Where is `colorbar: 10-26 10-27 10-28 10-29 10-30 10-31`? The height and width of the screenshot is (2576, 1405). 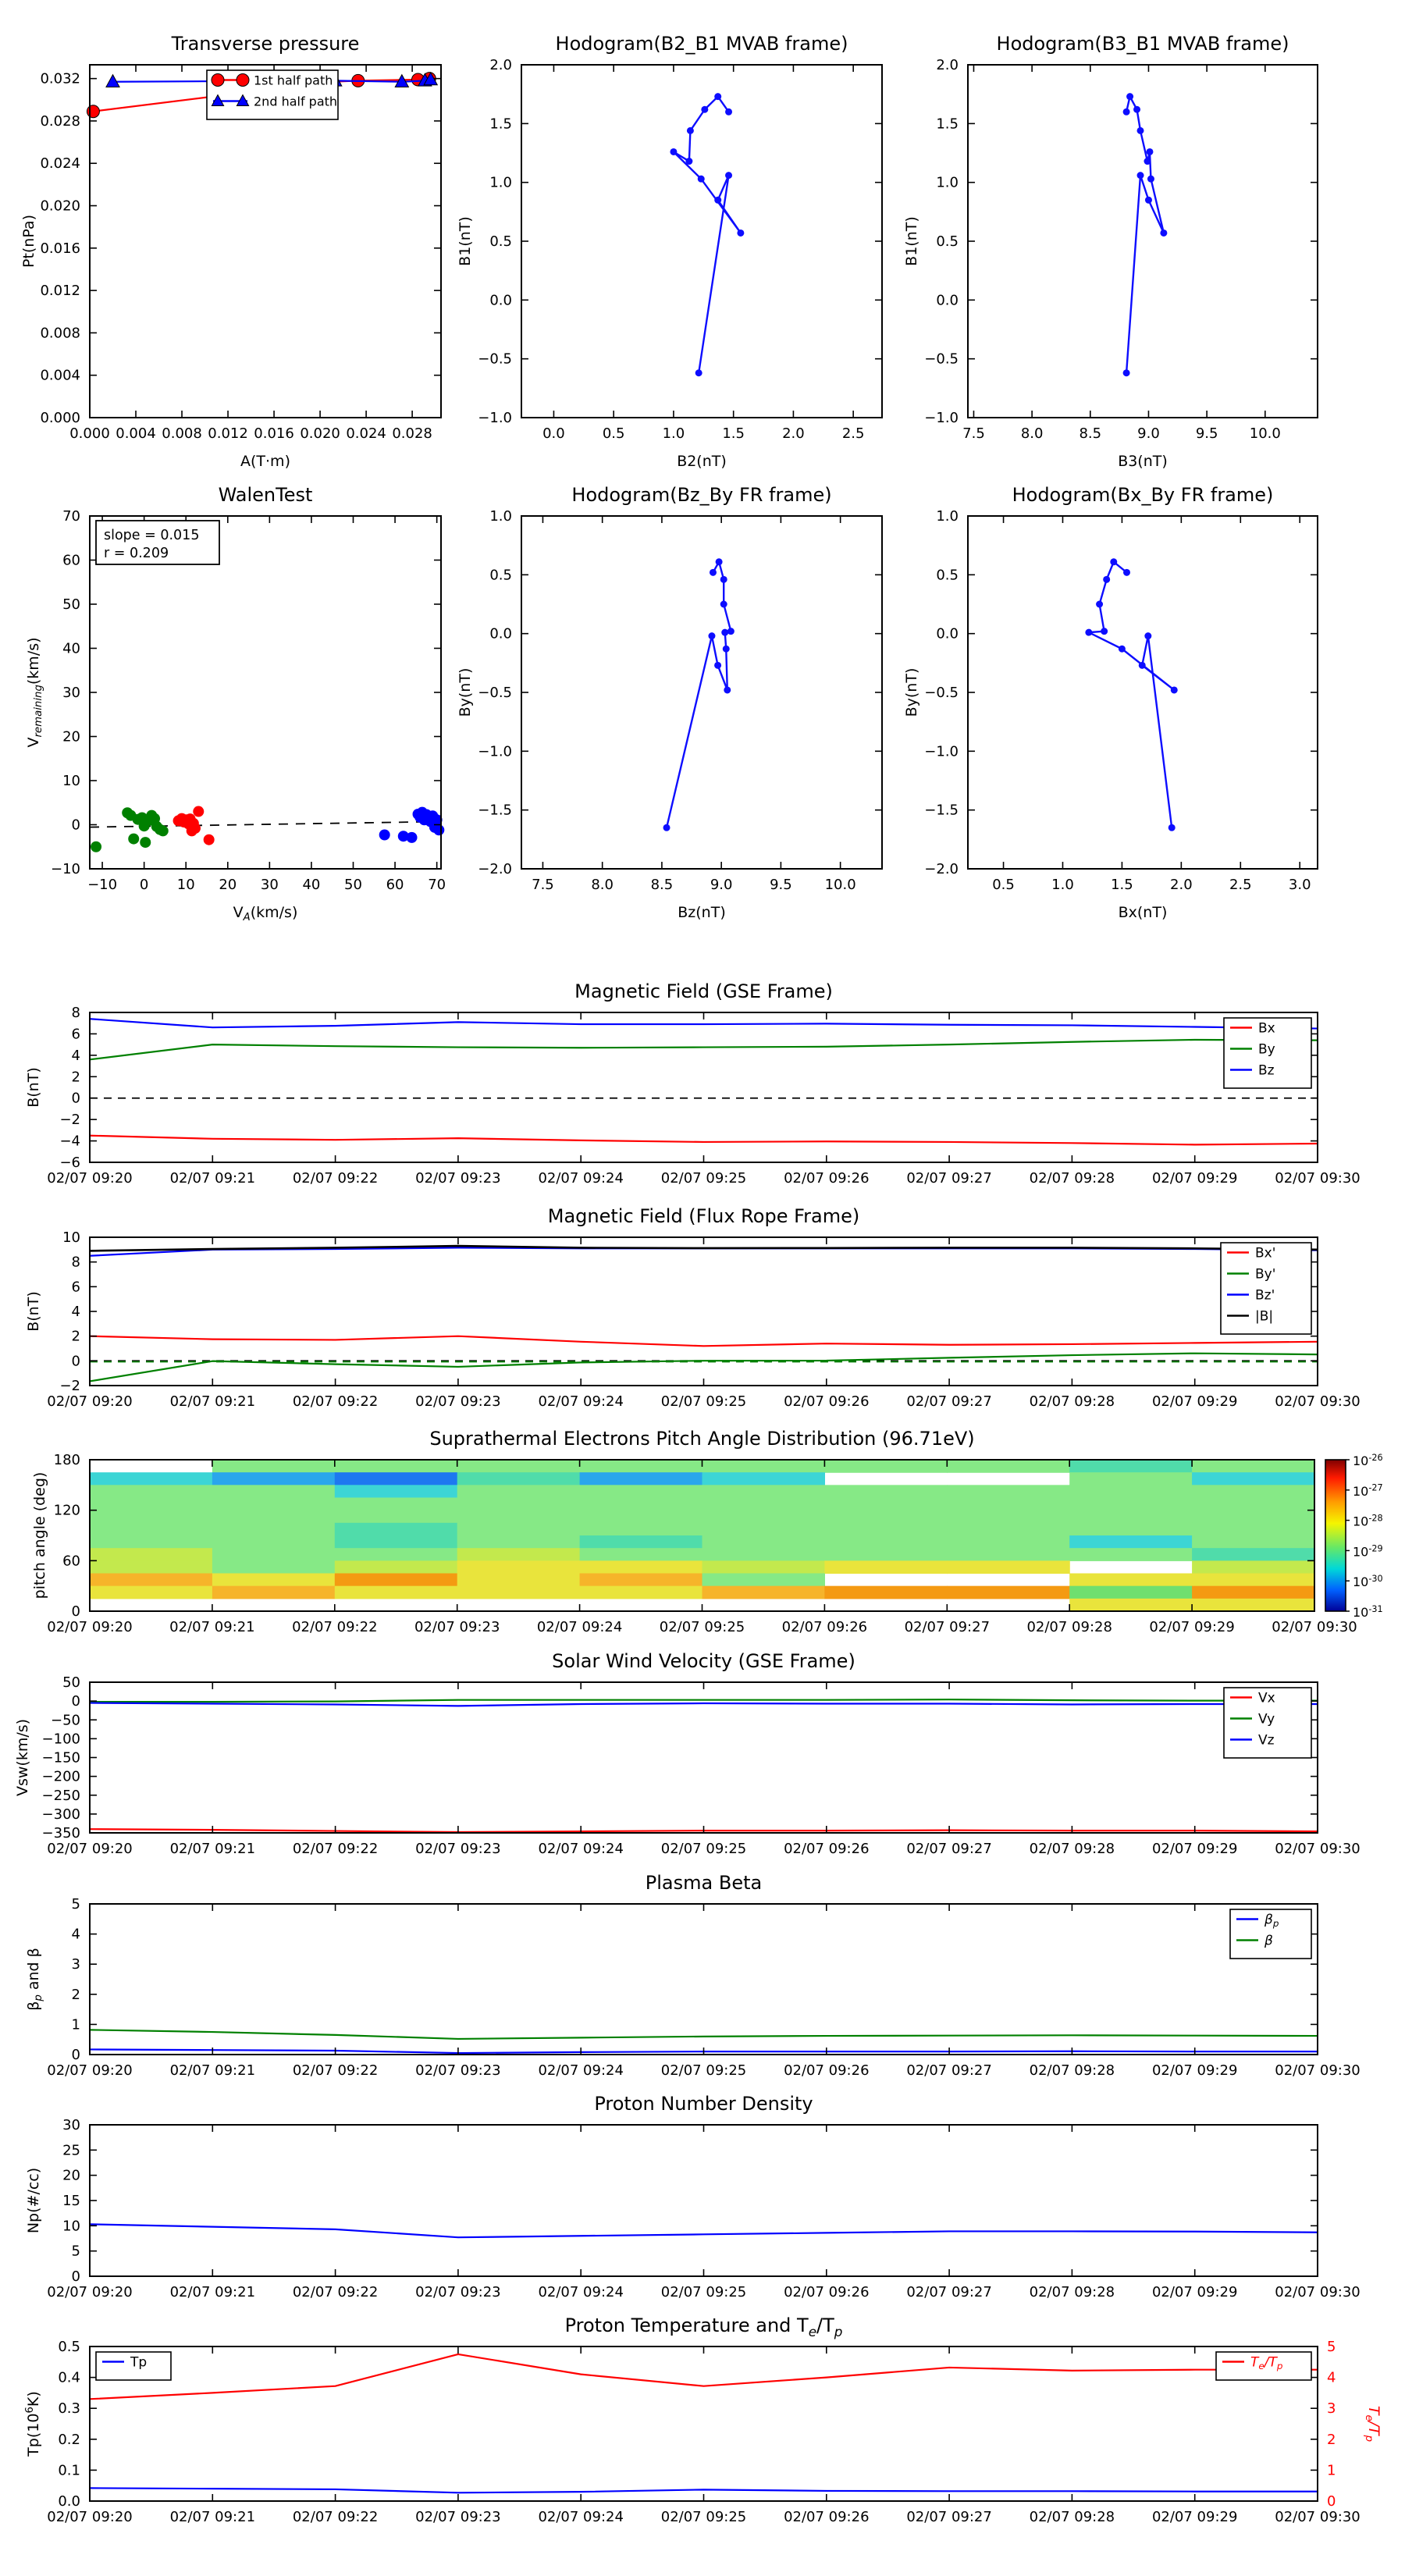
colorbar: 10-26 10-27 10-28 10-29 10-30 10-31 is located at coordinates (1354, 1536).